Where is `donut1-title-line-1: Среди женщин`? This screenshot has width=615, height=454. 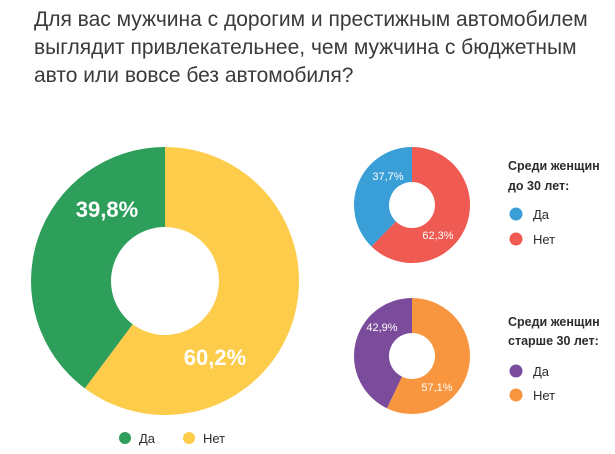
donut1-title-line-1: Среди женщин is located at coordinates (554, 166).